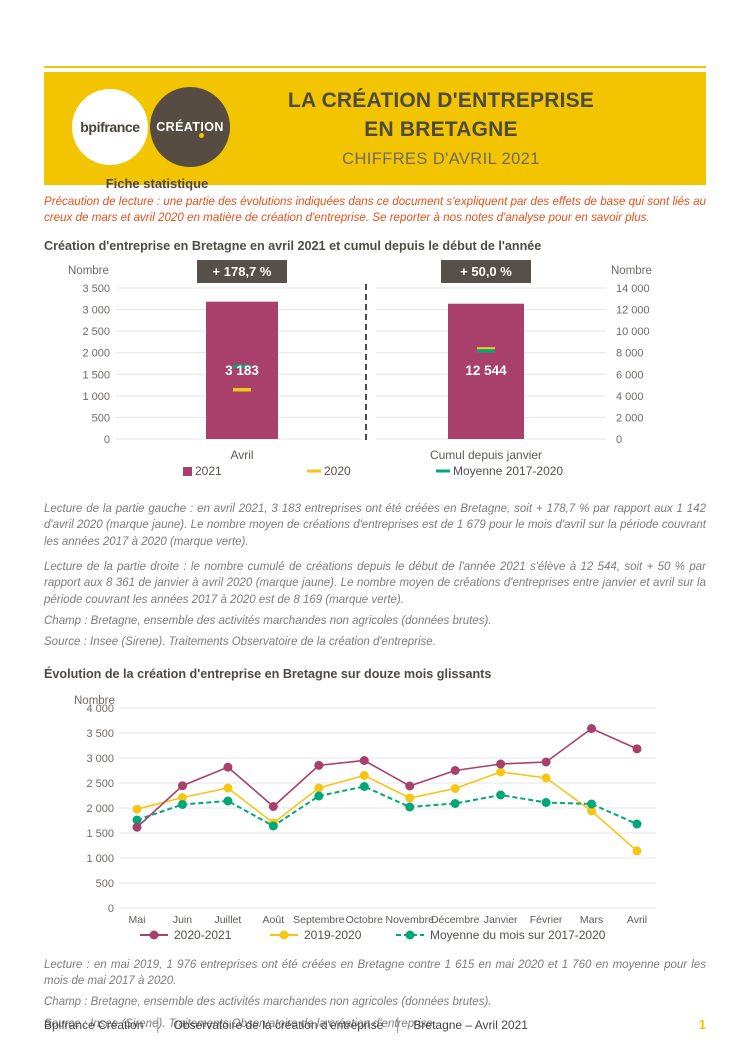 The width and height of the screenshot is (750, 1061). I want to click on y-tick: 0, so click(111, 909).